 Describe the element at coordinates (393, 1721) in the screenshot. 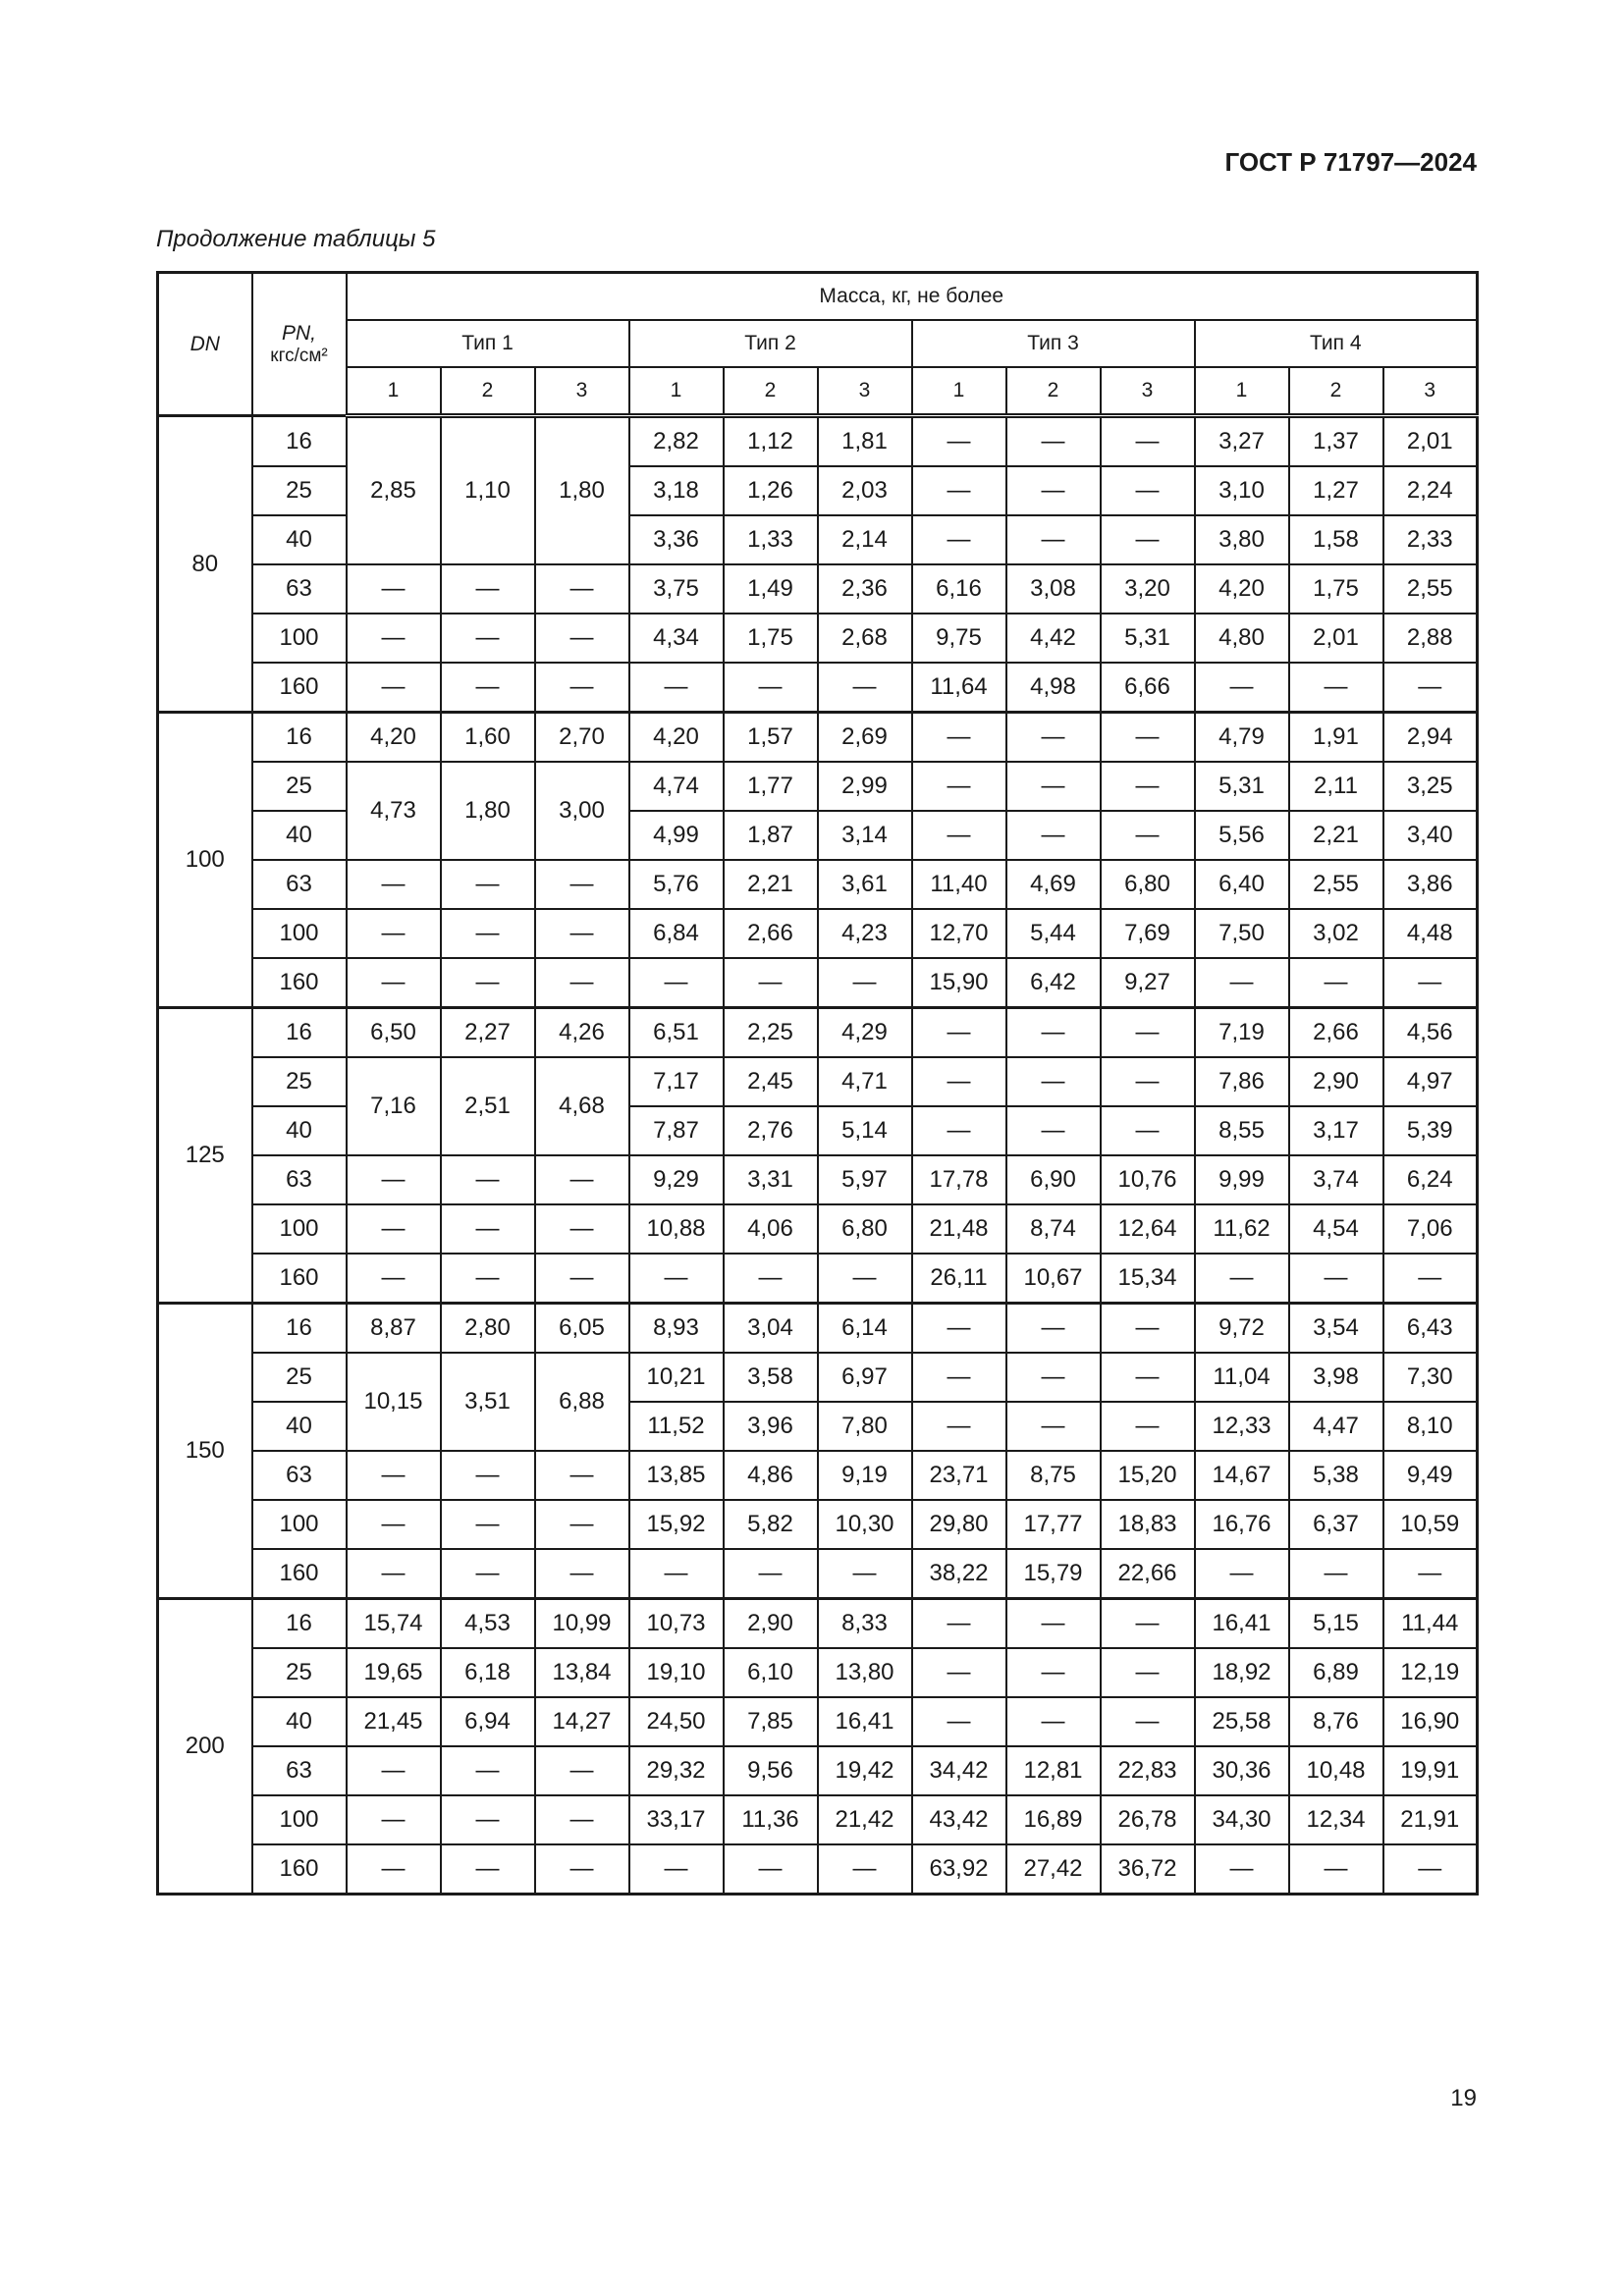

I see `mass-cell: 21,45` at that location.